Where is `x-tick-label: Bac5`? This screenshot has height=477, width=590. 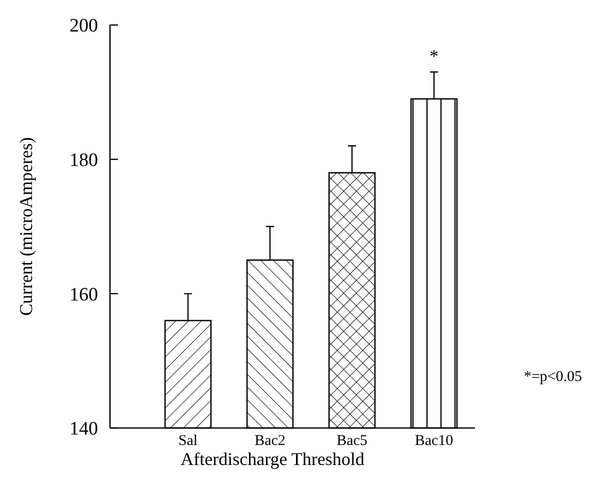
x-tick-label: Bac5 is located at coordinates (352, 441).